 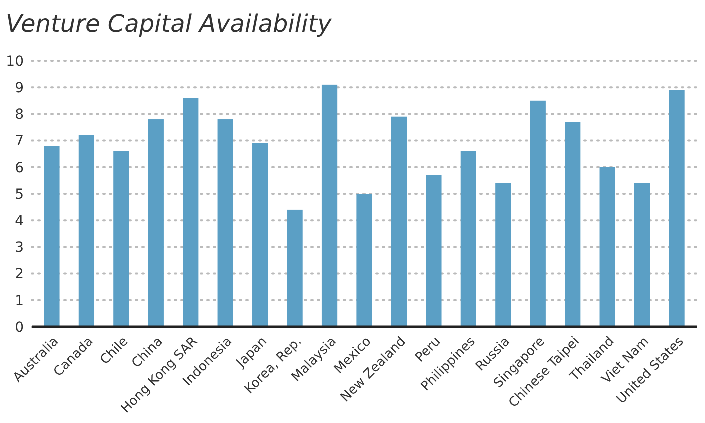 What do you see at coordinates (19, 328) in the screenshot?
I see `y-tick-label: 0` at bounding box center [19, 328].